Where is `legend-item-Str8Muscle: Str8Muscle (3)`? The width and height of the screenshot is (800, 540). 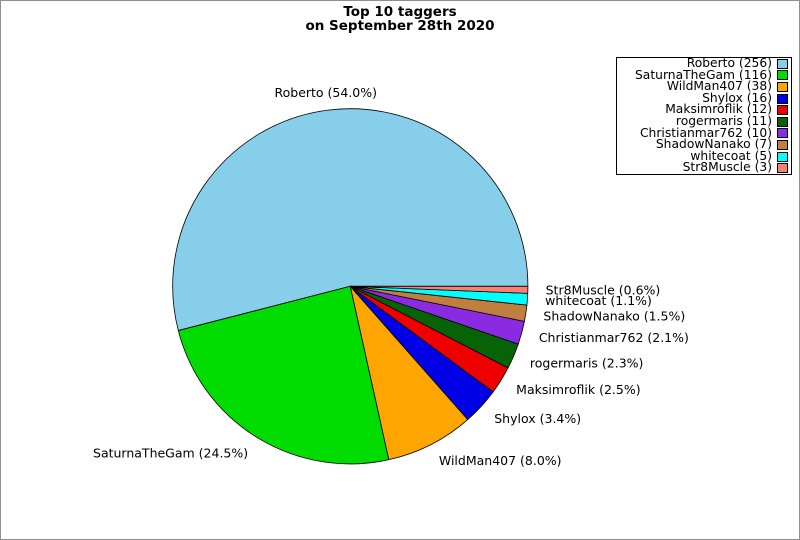 legend-item-Str8Muscle: Str8Muscle (3) is located at coordinates (703, 167).